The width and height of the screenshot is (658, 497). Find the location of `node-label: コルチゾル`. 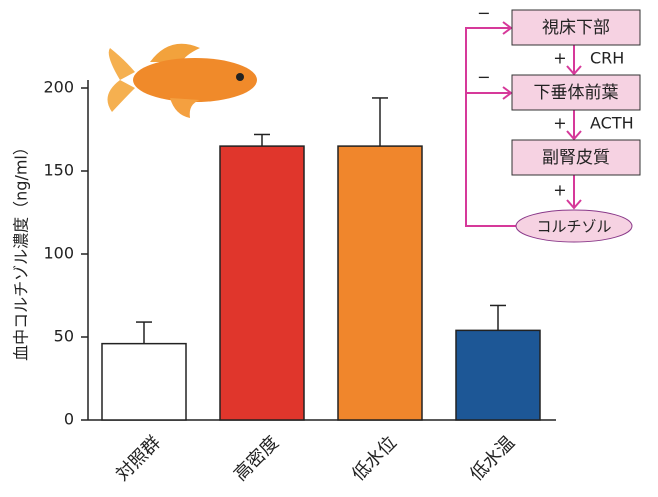

node-label: コルチゾル is located at coordinates (573, 227).